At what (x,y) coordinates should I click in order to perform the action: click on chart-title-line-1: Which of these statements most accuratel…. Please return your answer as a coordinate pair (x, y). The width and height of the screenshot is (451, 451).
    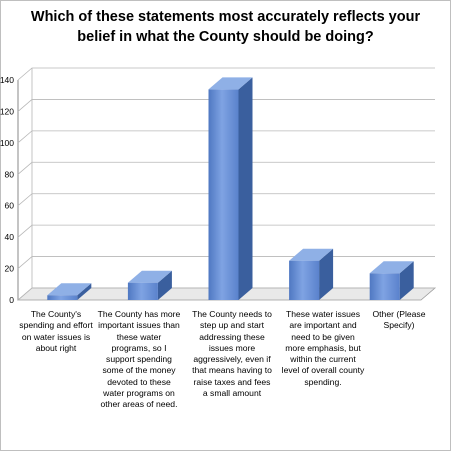
    Looking at the image, I should click on (225, 17).